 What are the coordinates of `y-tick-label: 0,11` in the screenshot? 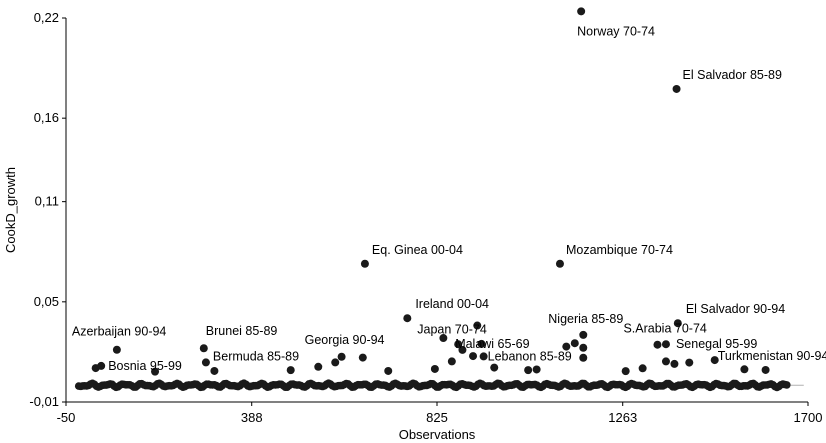 It's located at (47, 201).